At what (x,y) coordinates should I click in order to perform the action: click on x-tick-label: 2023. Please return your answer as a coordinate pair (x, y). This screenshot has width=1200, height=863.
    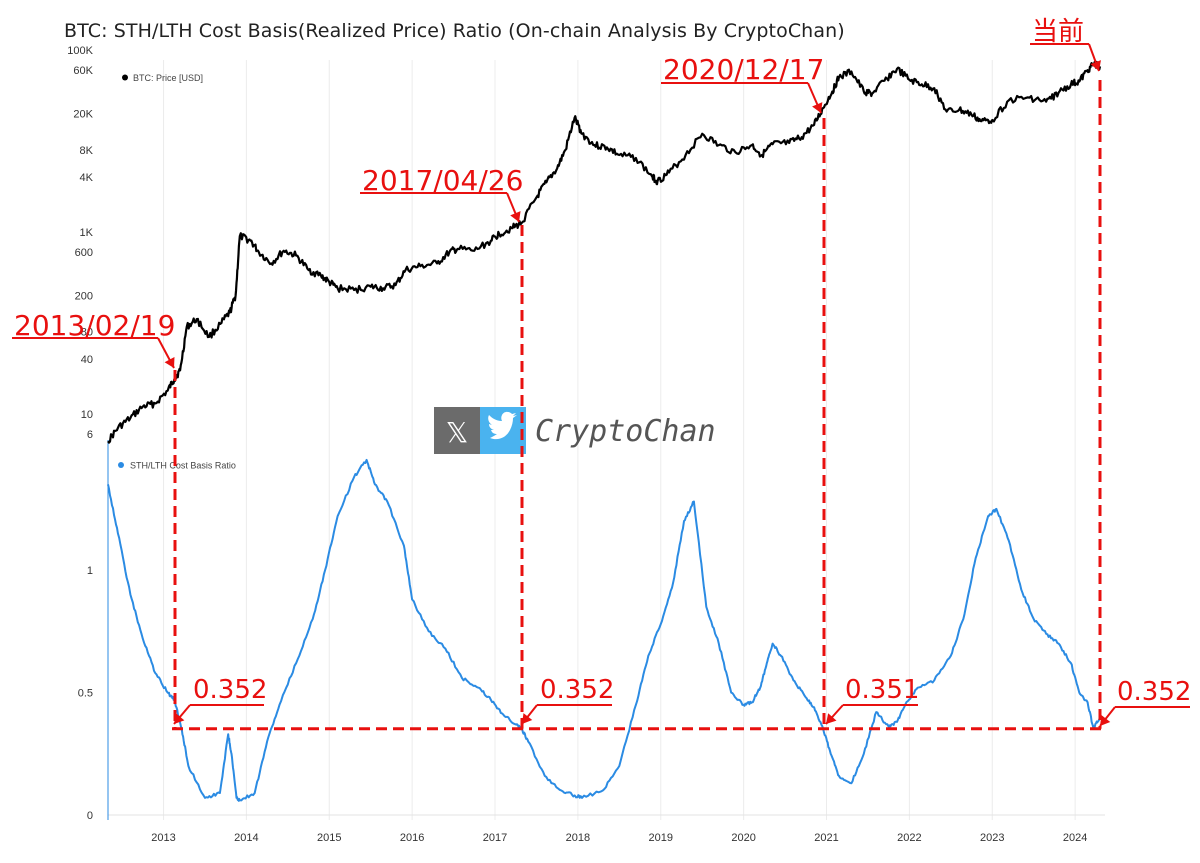
    Looking at the image, I should click on (992, 838).